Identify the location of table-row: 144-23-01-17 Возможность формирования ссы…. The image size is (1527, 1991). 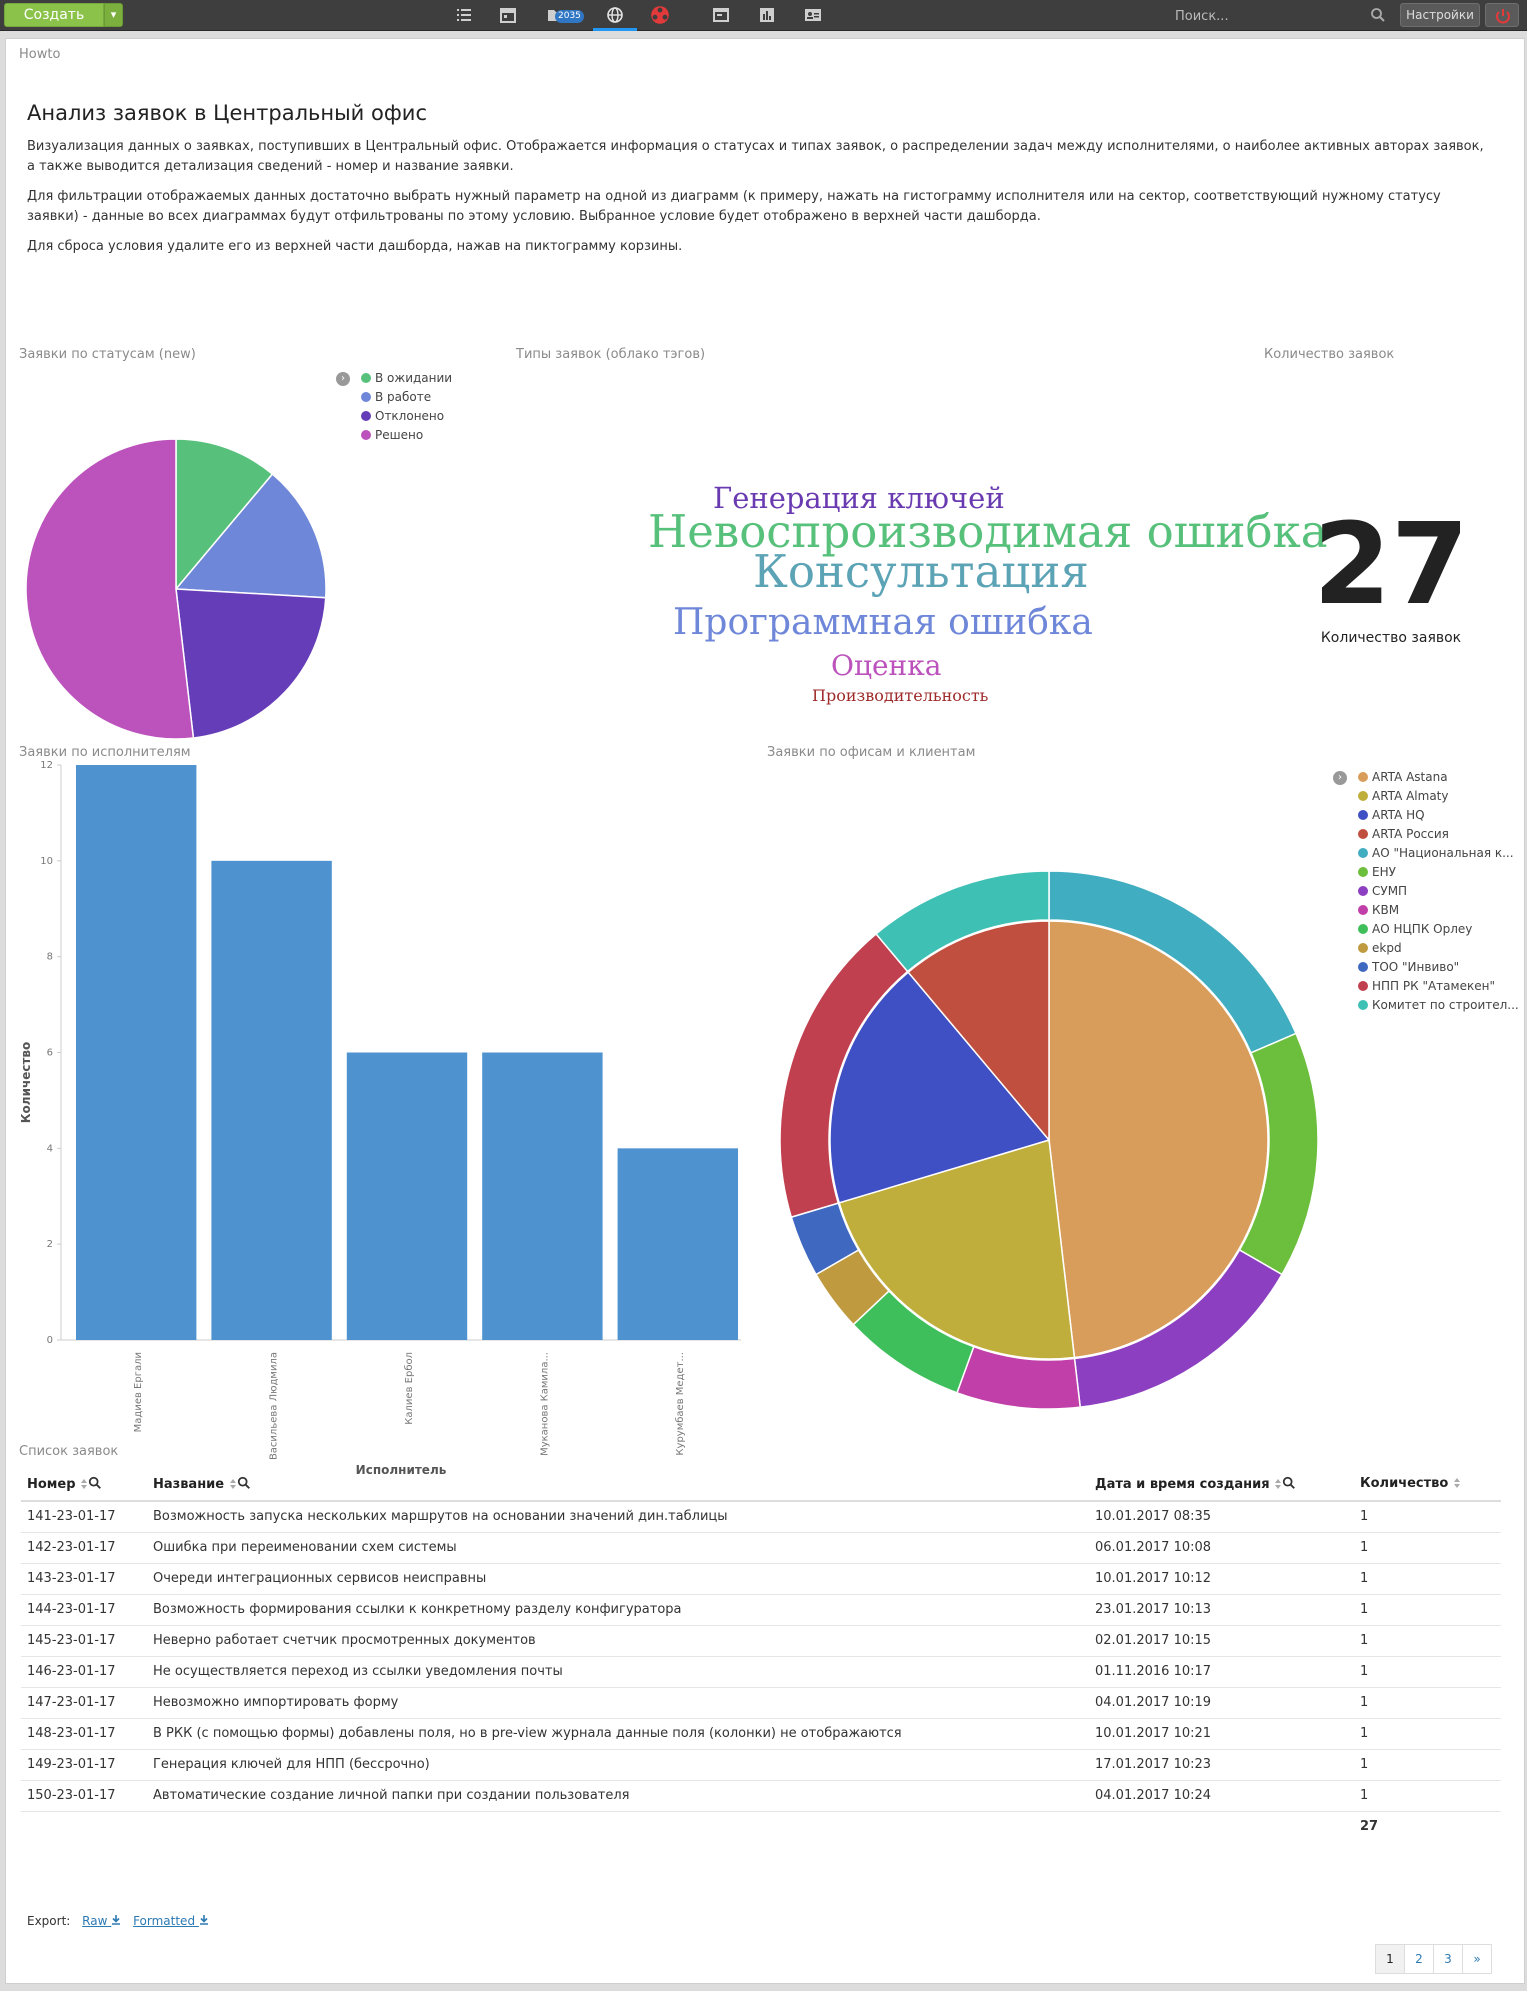
(761, 1610).